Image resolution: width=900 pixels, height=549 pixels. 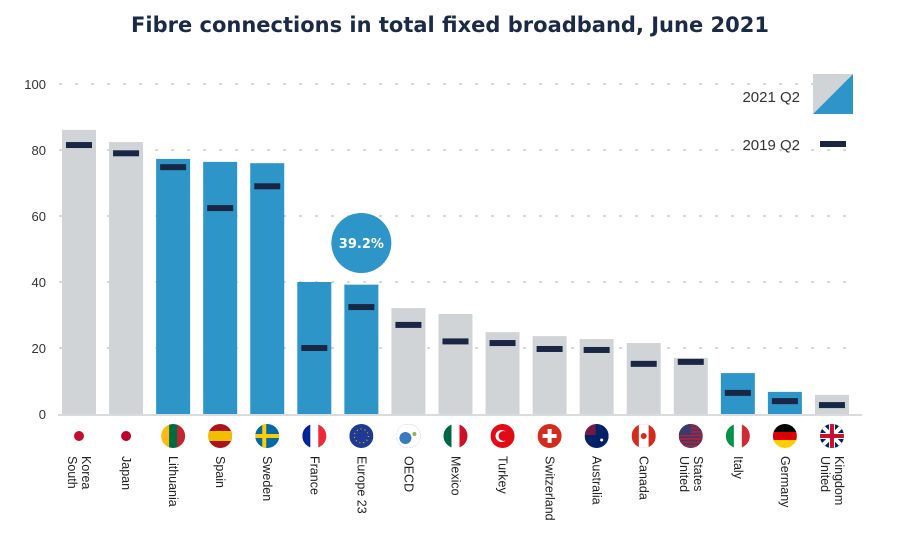 I want to click on canada-flag-icon, so click(x=643, y=436).